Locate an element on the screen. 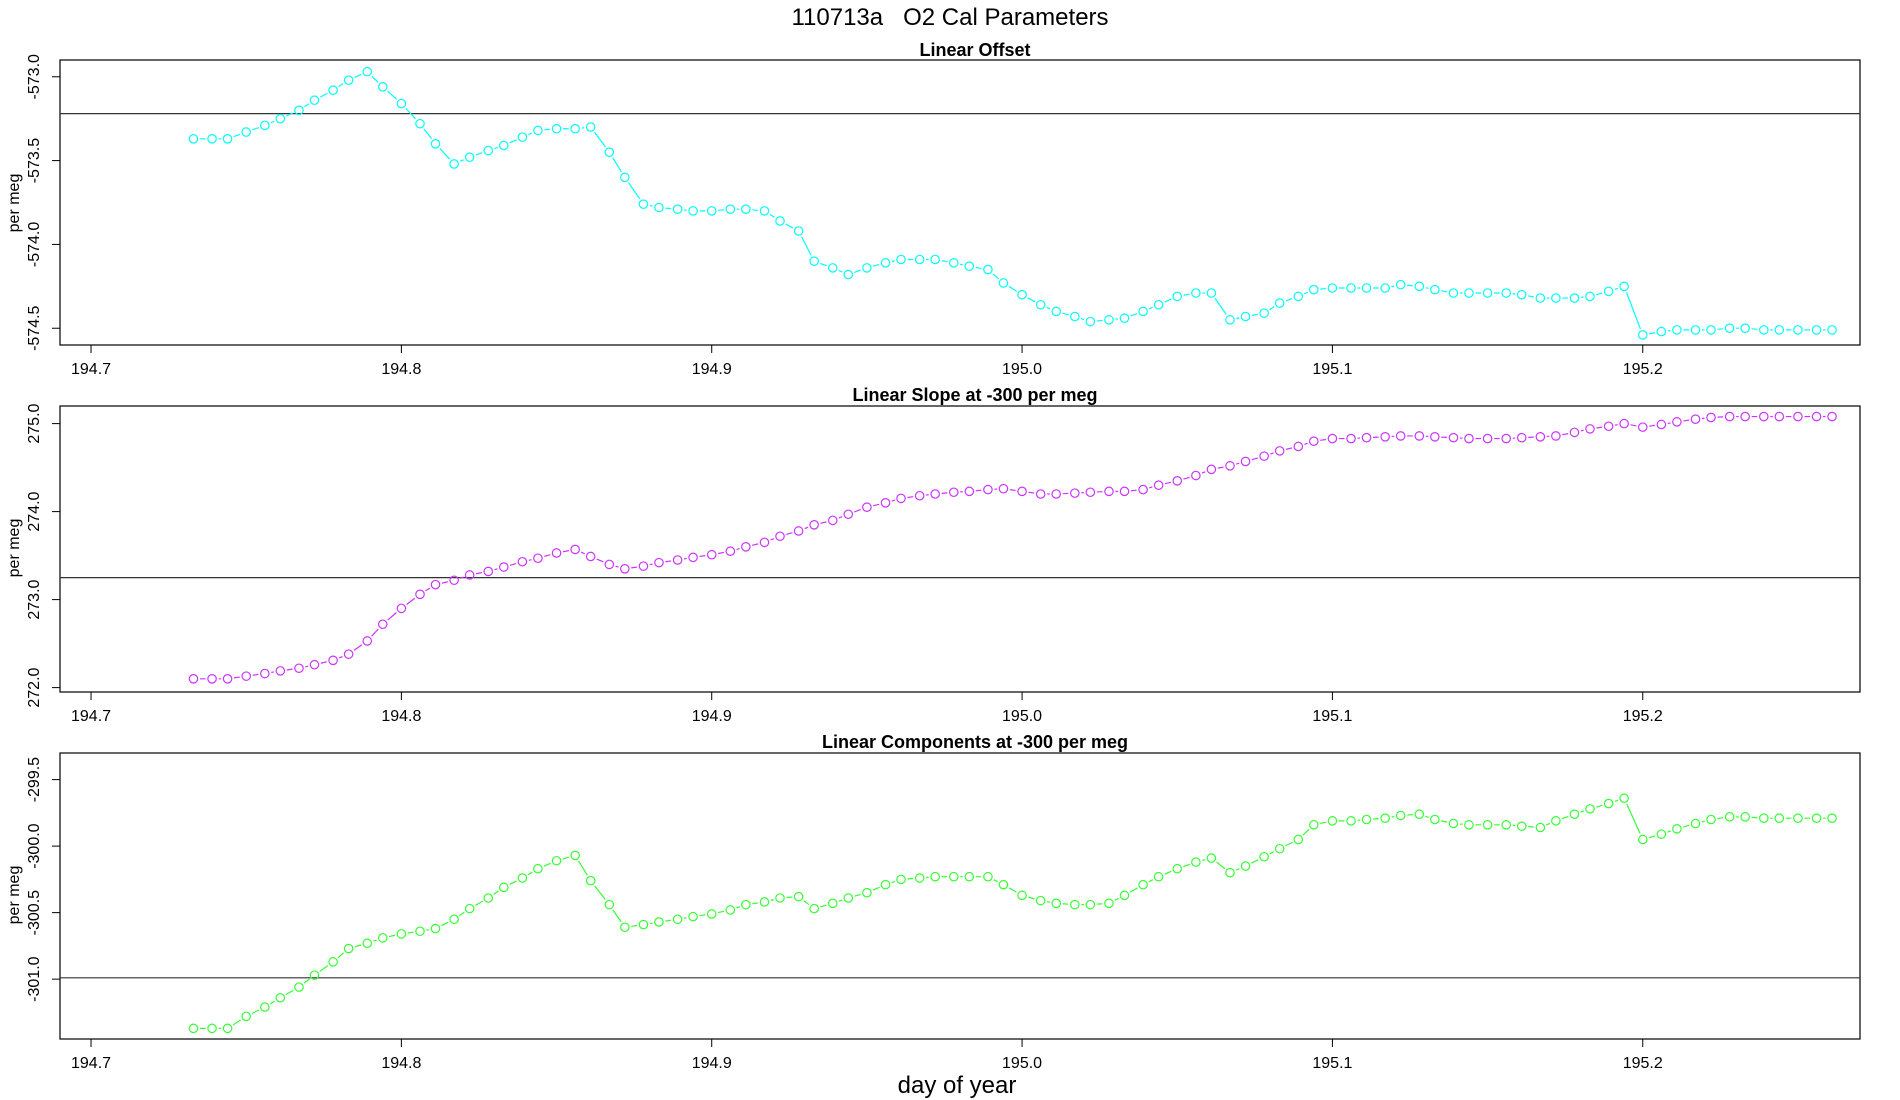 The image size is (1900, 1100). y-tick-label-linear-slope: 272.0 is located at coordinates (34, 687).